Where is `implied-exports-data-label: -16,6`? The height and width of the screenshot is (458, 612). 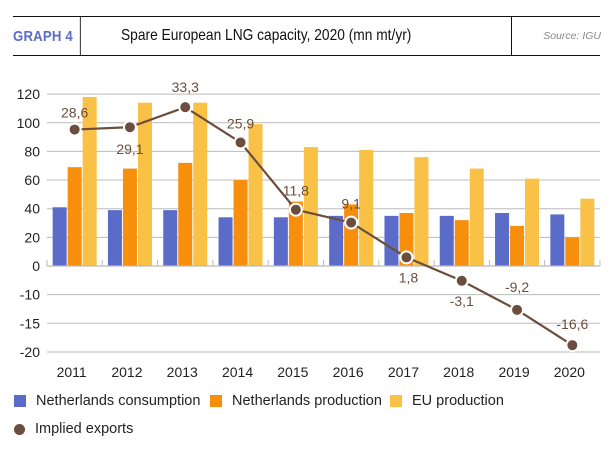 implied-exports-data-label: -16,6 is located at coordinates (572, 324).